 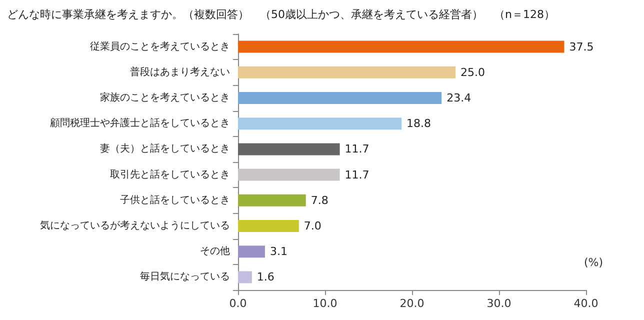 I want to click on x-axis-title: (%), so click(x=594, y=262).